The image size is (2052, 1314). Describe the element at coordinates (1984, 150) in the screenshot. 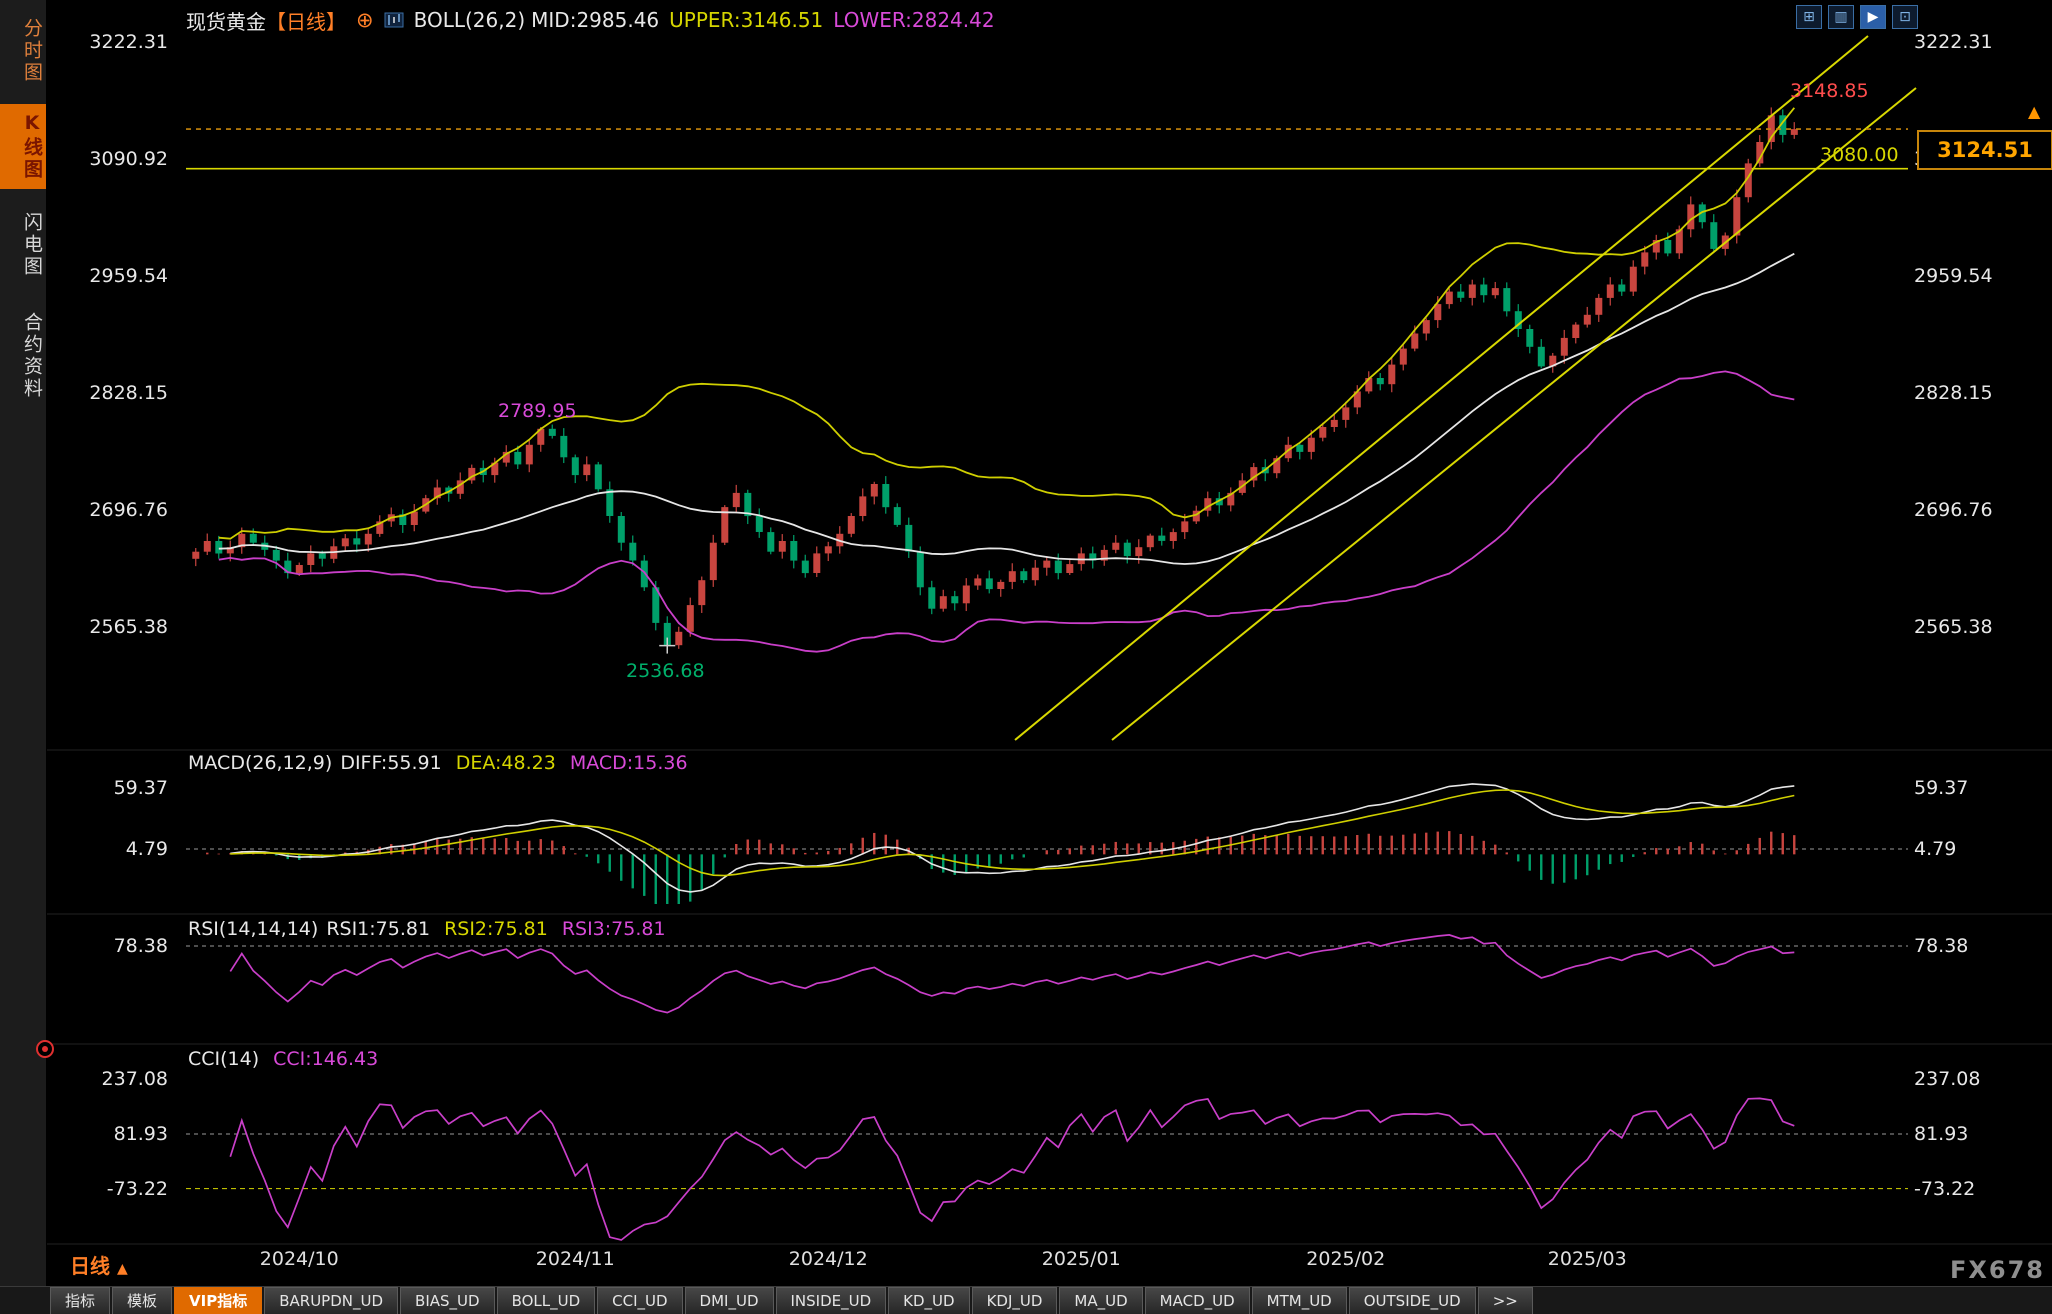

I see `last-price-box: 3124.51` at that location.